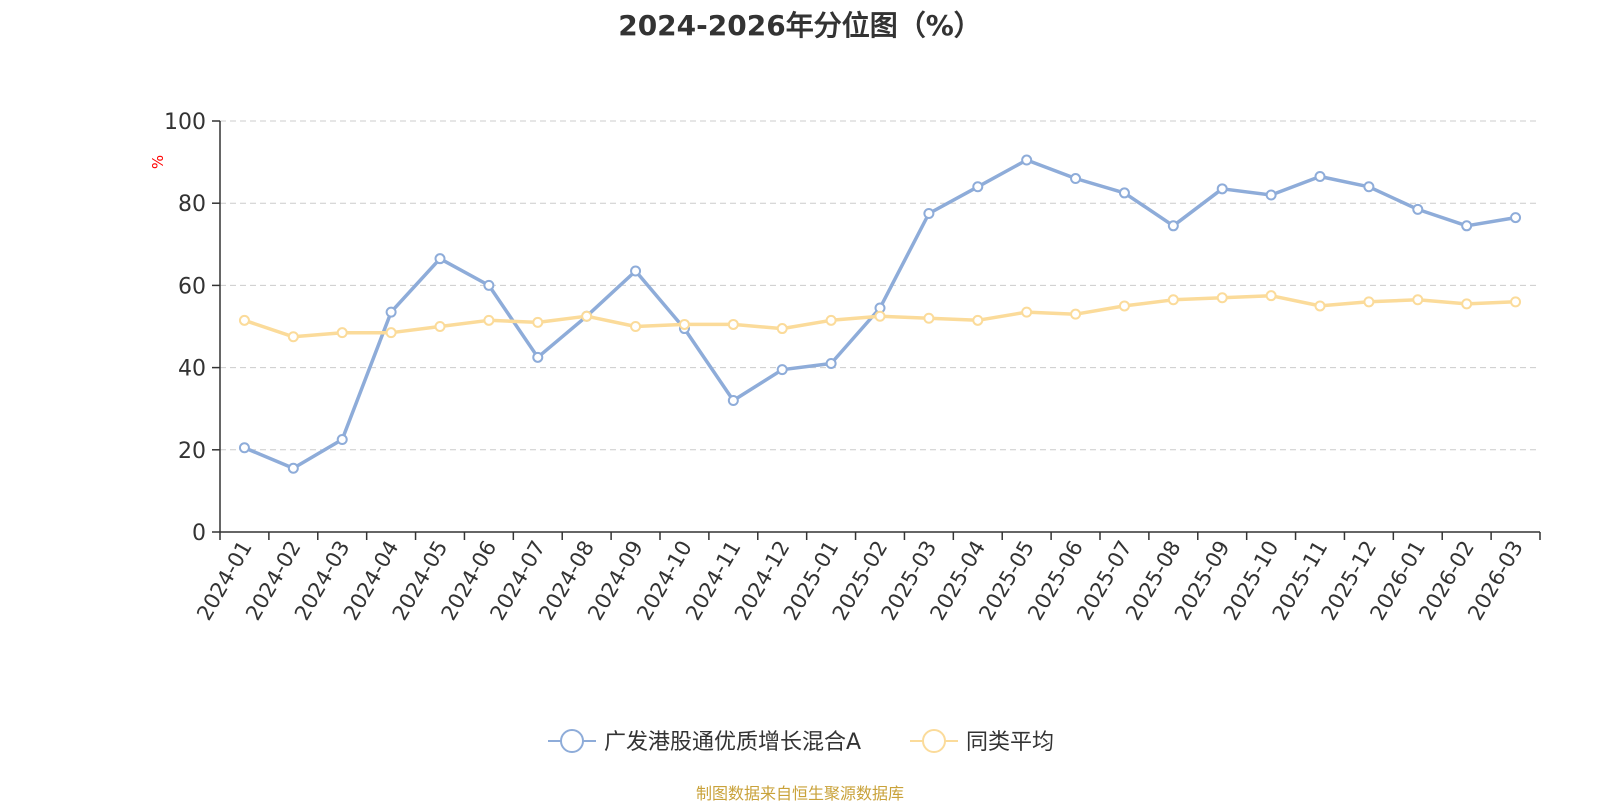  I want to click on y-axis-unit: %, so click(158, 162).